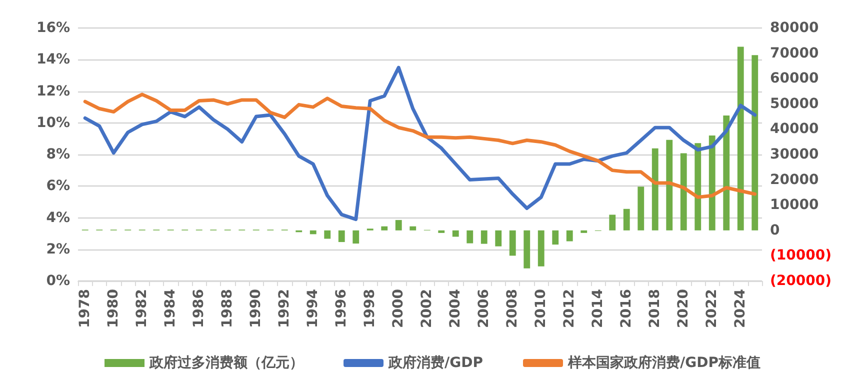 The height and width of the screenshot is (385, 865). Describe the element at coordinates (53, 91) in the screenshot. I see `y-tick-label: 12%` at that location.